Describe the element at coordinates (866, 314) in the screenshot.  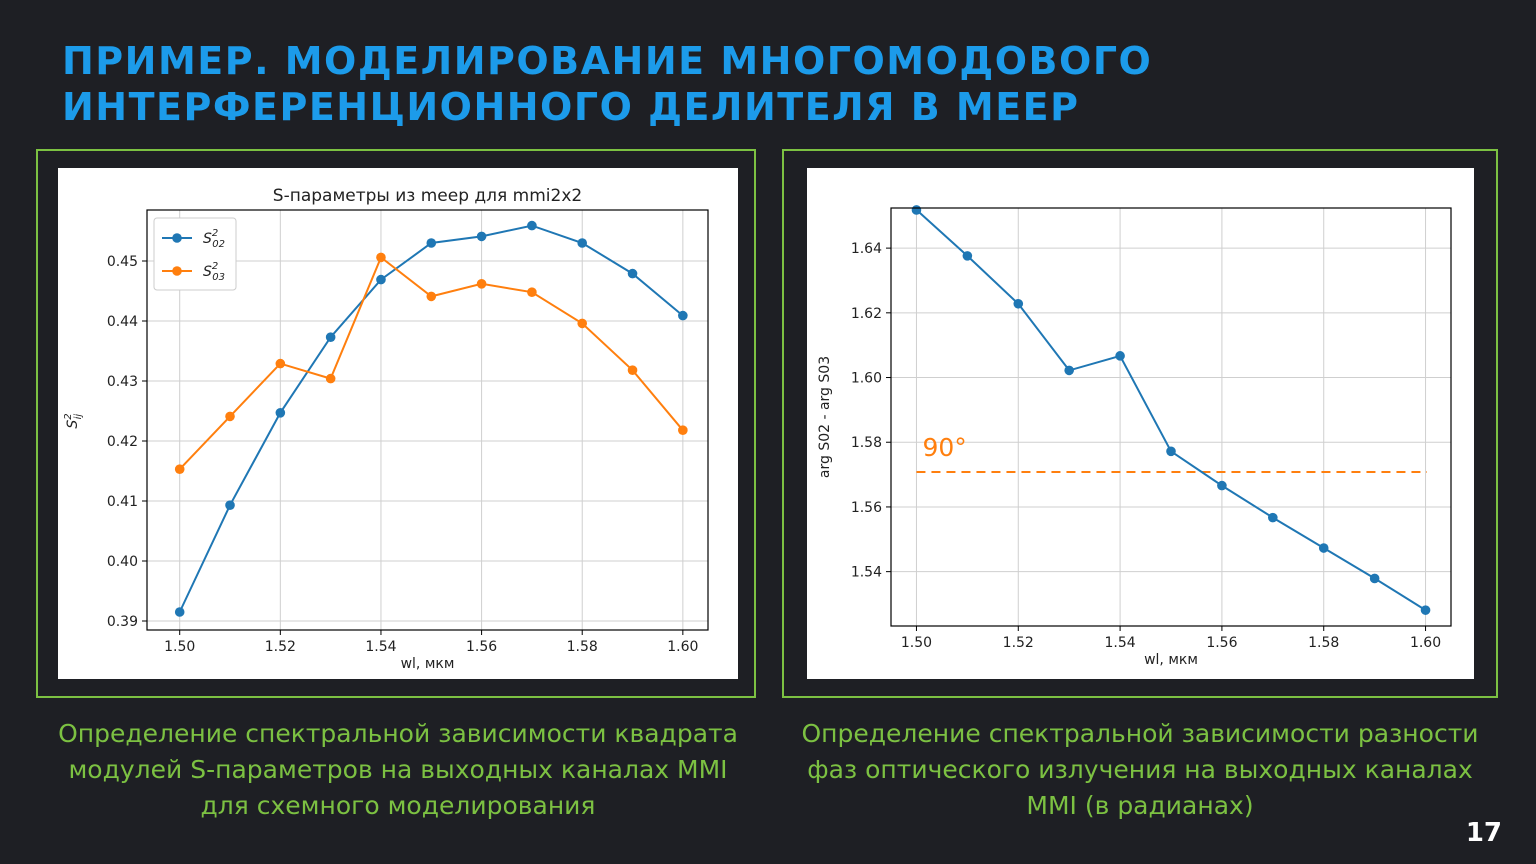
I see `y-tick-label: 1.62` at that location.